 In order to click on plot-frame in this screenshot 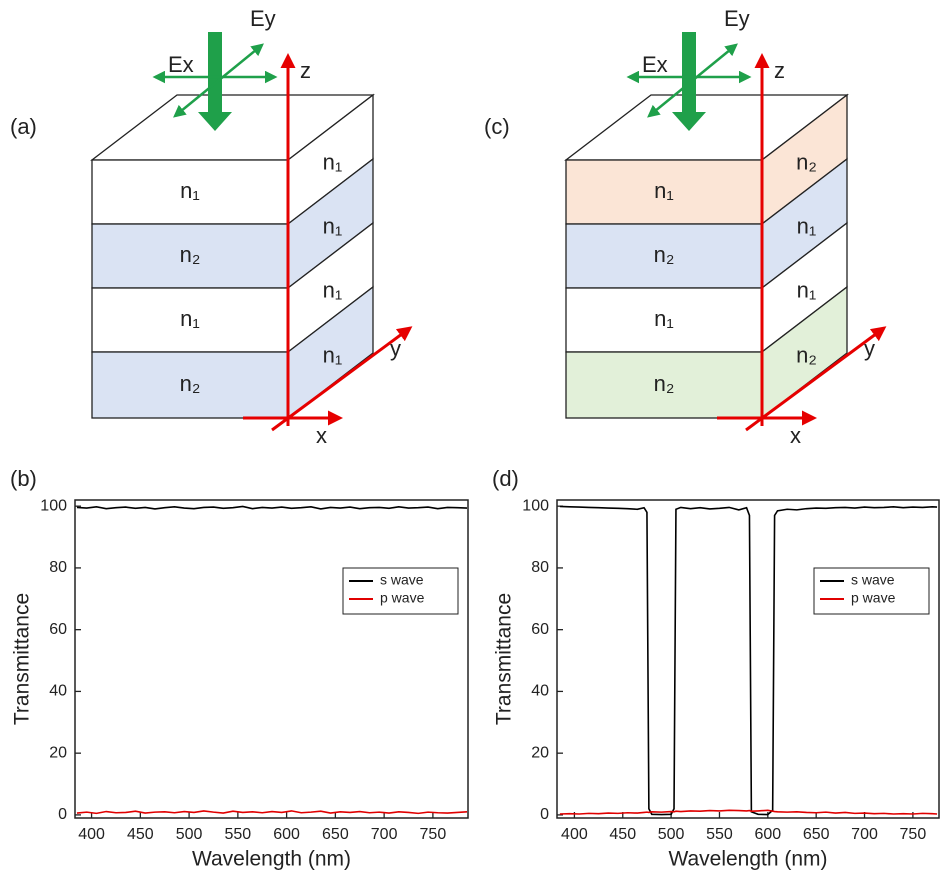, I will do `click(748, 659)`.